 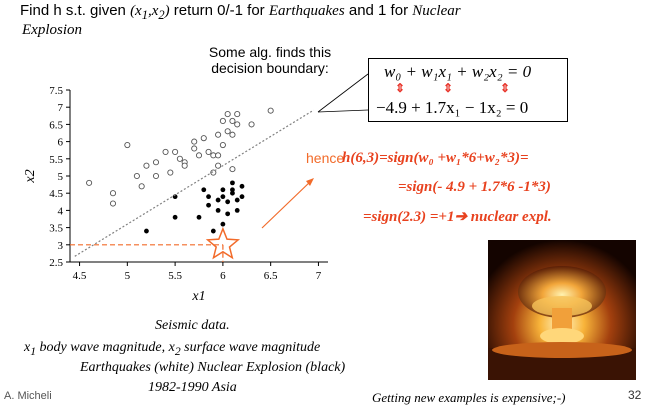 I want to click on hence-label: hence, so click(x=325, y=158).